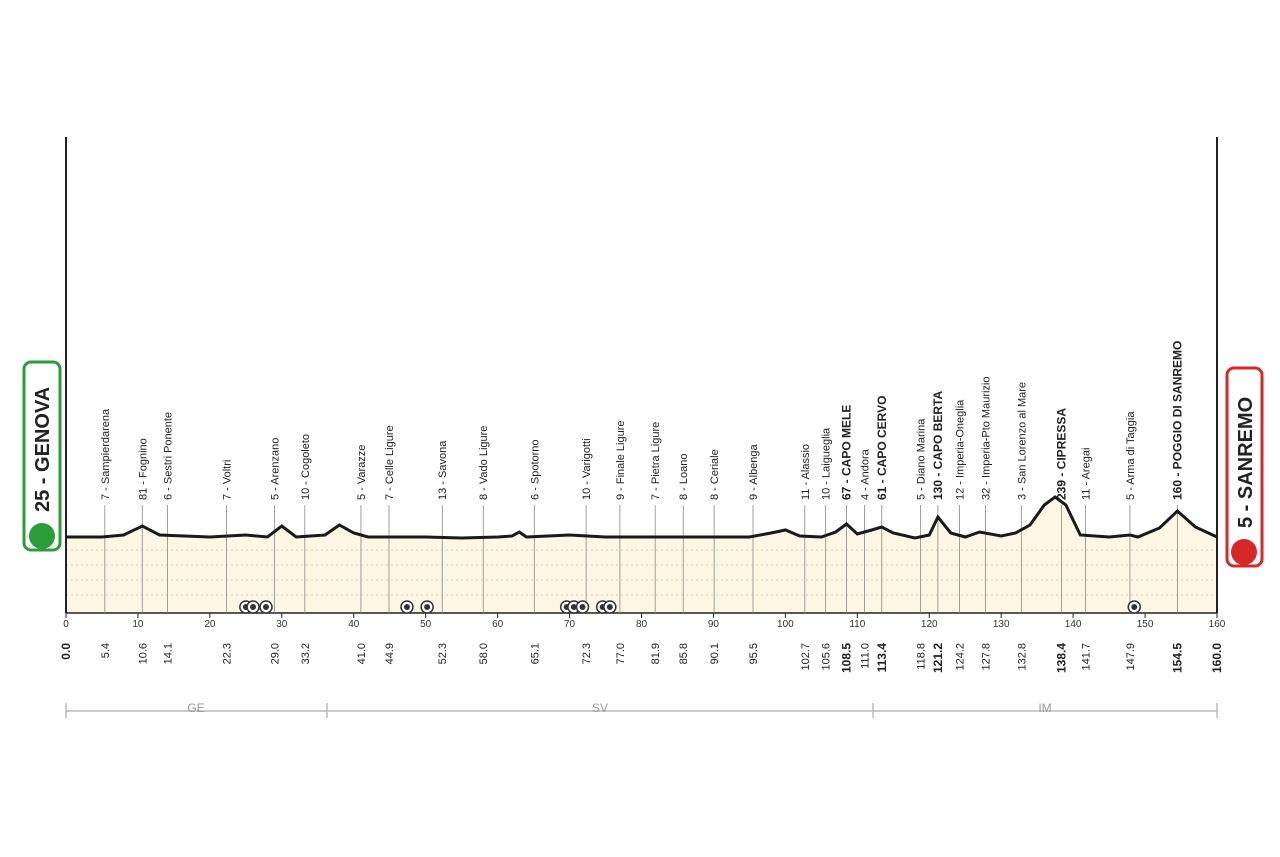  I want to click on waypoint-km: 124.2, so click(960, 657).